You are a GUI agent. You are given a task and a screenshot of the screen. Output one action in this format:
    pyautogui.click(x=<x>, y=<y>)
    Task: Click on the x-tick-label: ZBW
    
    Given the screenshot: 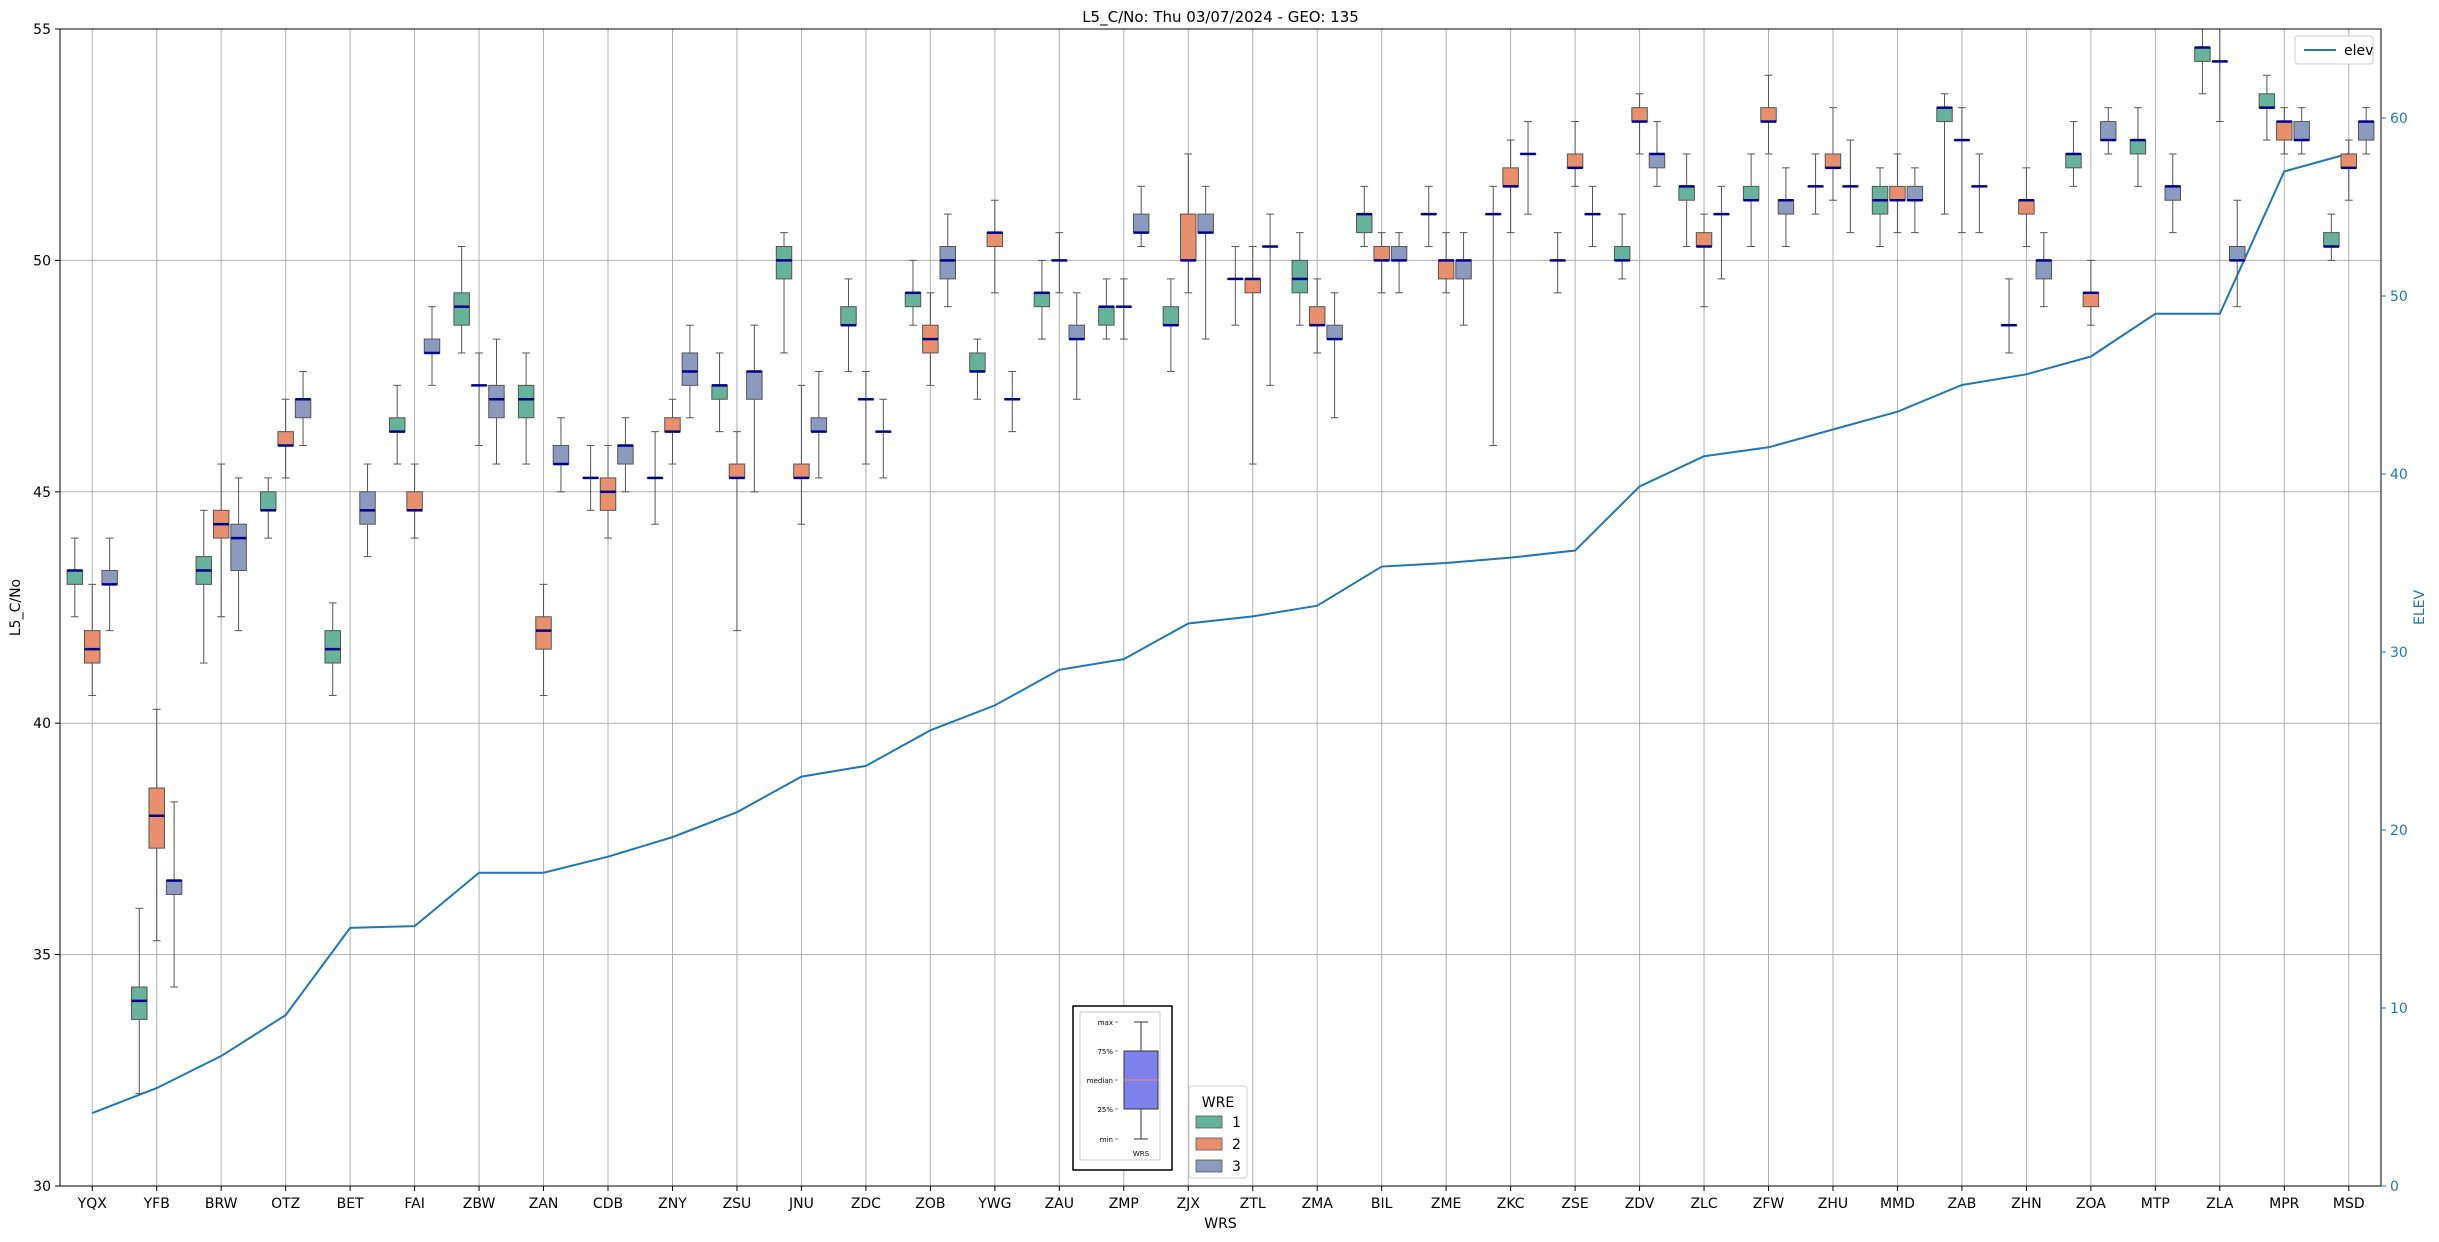 What is the action you would take?
    pyautogui.click(x=479, y=1204)
    